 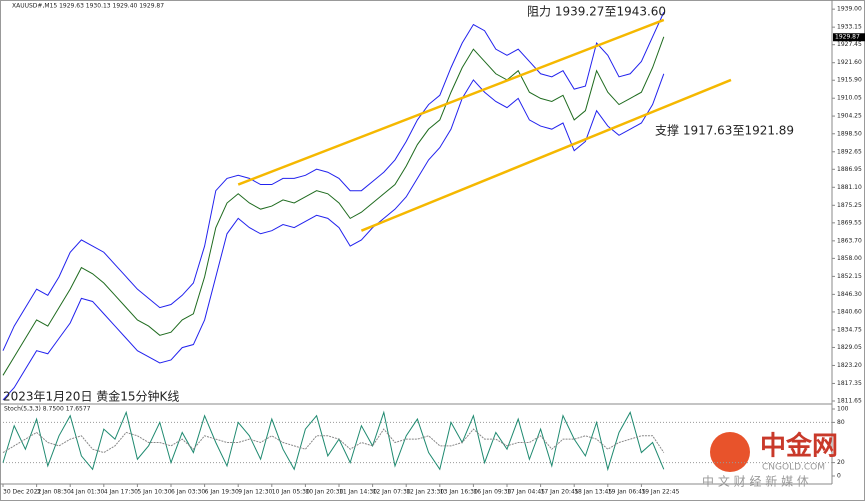 I want to click on x-tick-label: 5 Jan 10:30, so click(x=154, y=492).